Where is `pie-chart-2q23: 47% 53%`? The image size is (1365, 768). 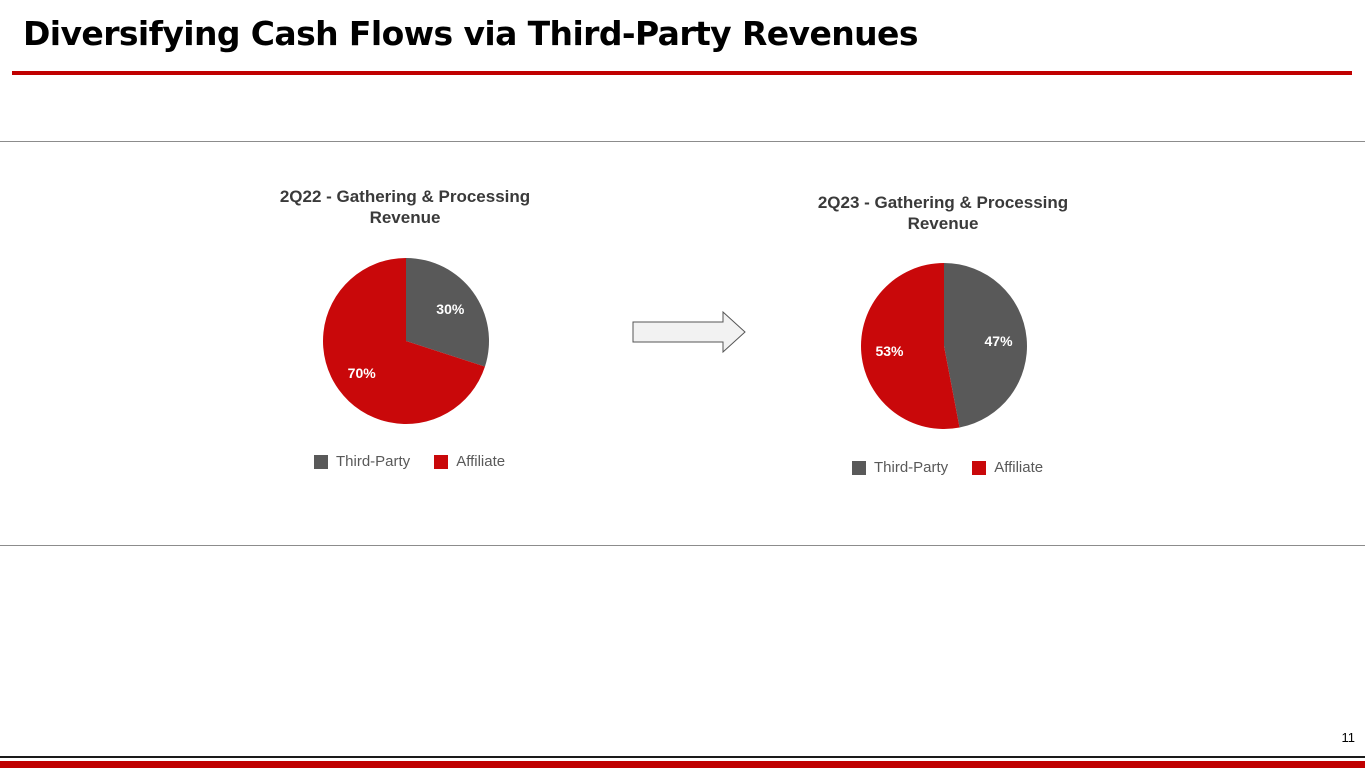
pie-chart-2q23: 47% 53% is located at coordinates (943, 346).